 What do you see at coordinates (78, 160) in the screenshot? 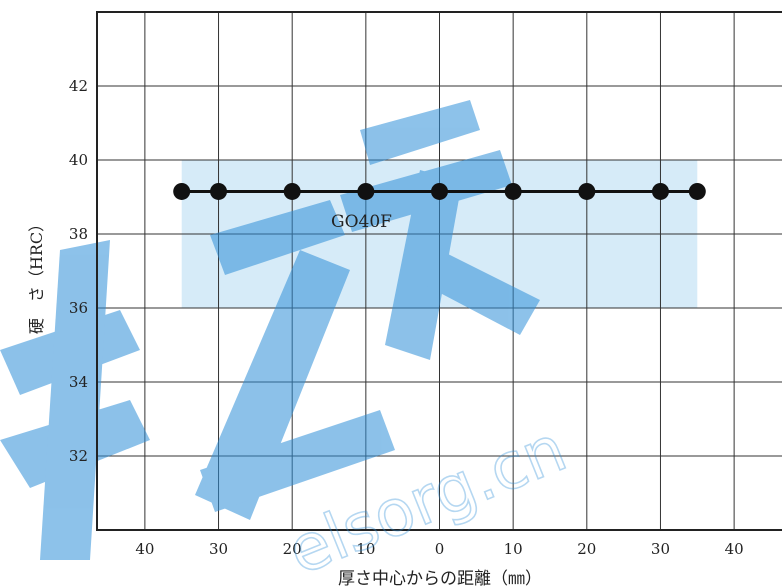
I see `y-tick-label: 40` at bounding box center [78, 160].